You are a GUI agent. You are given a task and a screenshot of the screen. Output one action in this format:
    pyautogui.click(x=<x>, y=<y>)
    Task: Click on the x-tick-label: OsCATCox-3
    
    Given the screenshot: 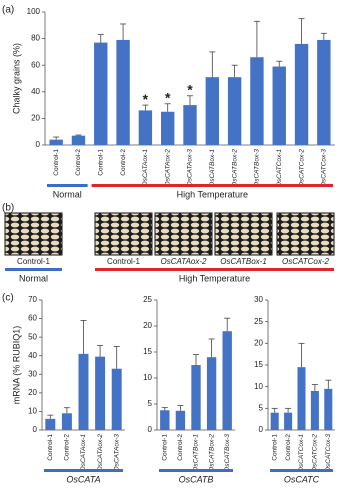 What is the action you would take?
    pyautogui.click(x=328, y=453)
    